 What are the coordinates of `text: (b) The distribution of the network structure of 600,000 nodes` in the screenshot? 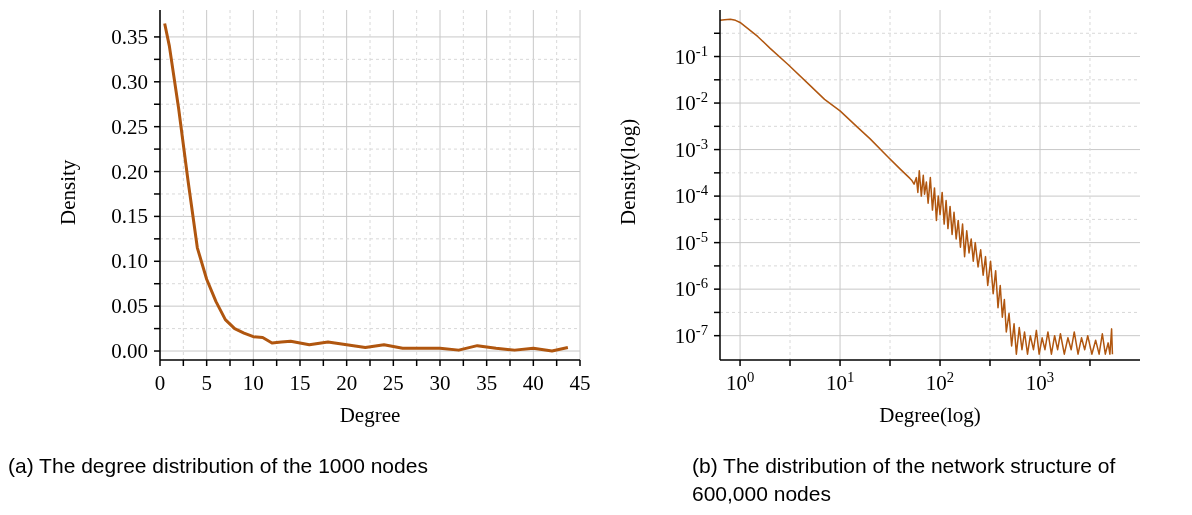 It's located at (904, 480).